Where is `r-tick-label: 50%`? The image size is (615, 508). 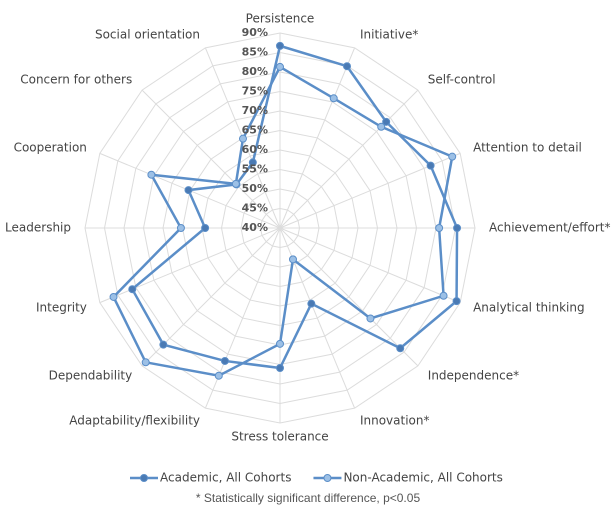
r-tick-label: 50% is located at coordinates (255, 188).